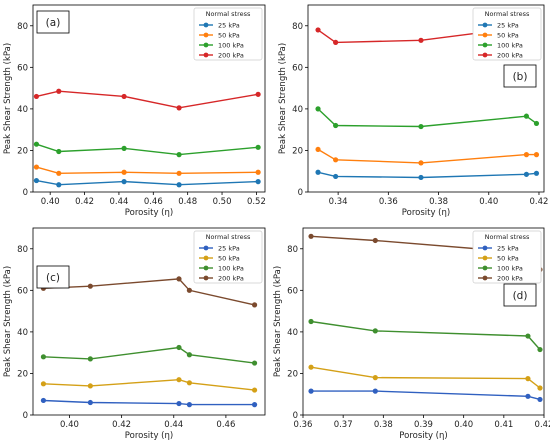  Describe the element at coordinates (503, 425) in the screenshot. I see `x-tick-label: 0.41` at that location.